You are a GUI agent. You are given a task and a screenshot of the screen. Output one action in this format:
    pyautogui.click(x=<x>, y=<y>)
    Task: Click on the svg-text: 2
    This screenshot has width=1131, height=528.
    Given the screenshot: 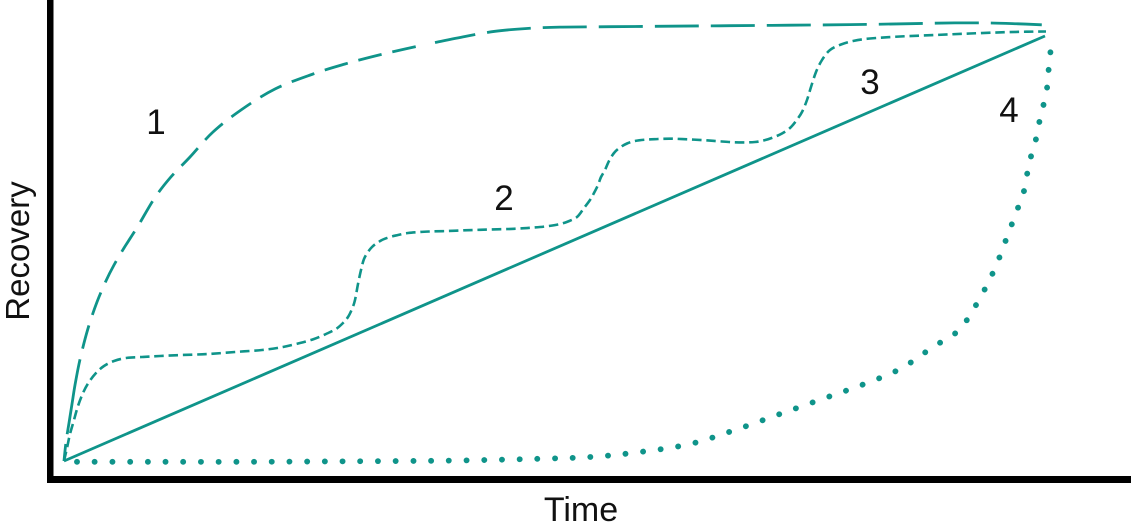 What is the action you would take?
    pyautogui.click(x=503, y=198)
    